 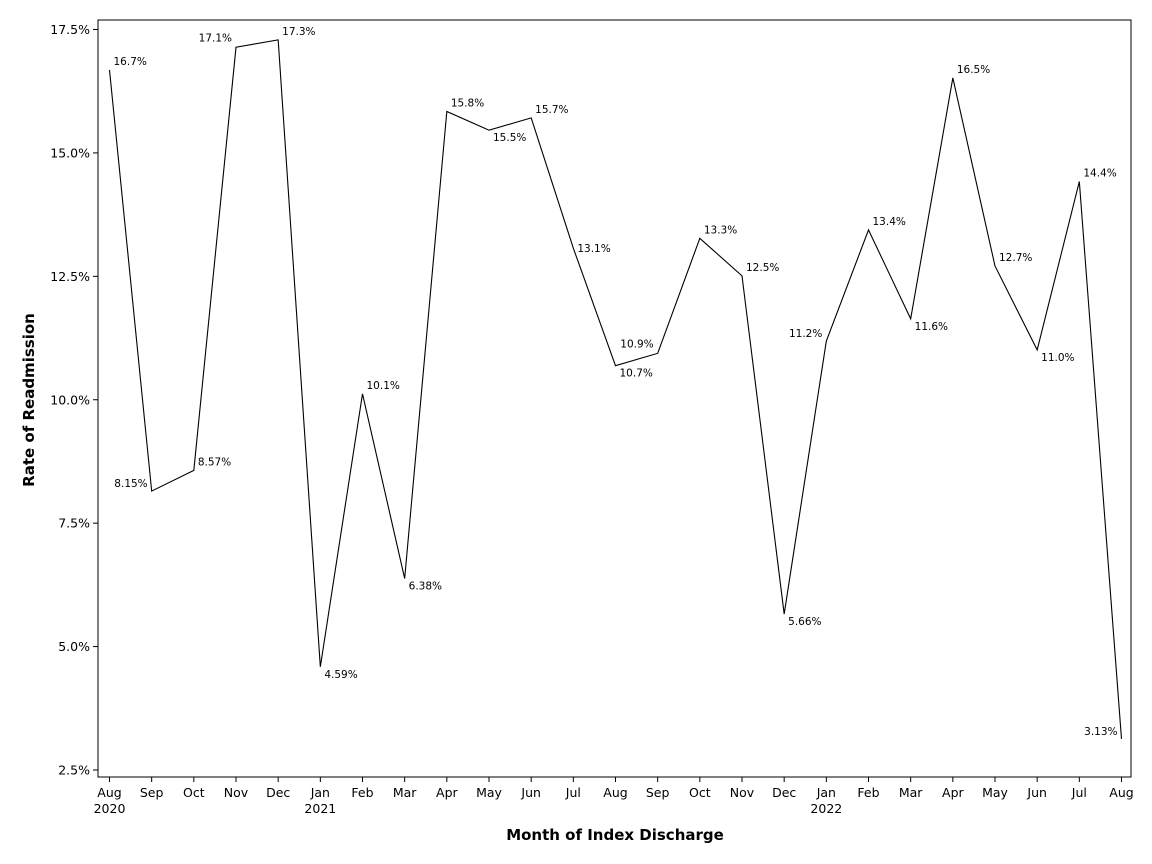 I want to click on data-label: 11.2%, so click(x=805, y=334).